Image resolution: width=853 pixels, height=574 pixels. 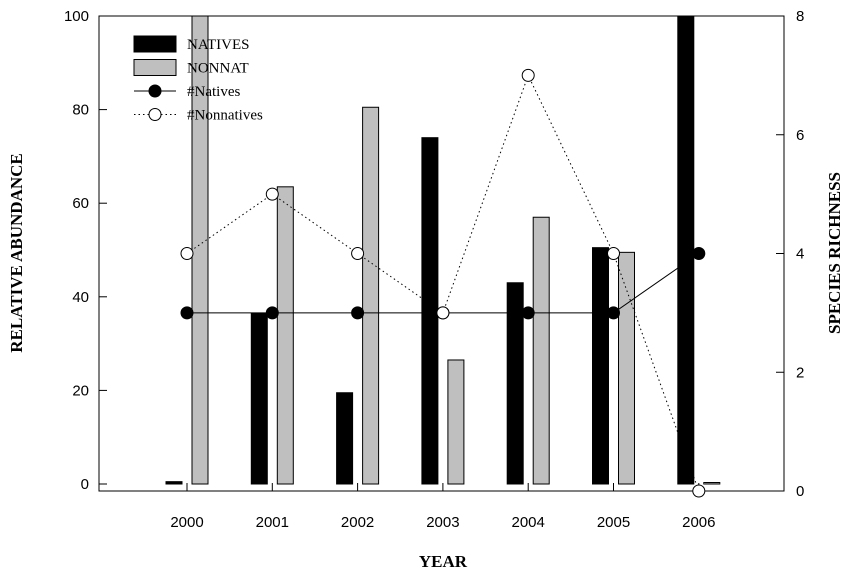 What do you see at coordinates (698, 522) in the screenshot?
I see `x-tick-label: 2006` at bounding box center [698, 522].